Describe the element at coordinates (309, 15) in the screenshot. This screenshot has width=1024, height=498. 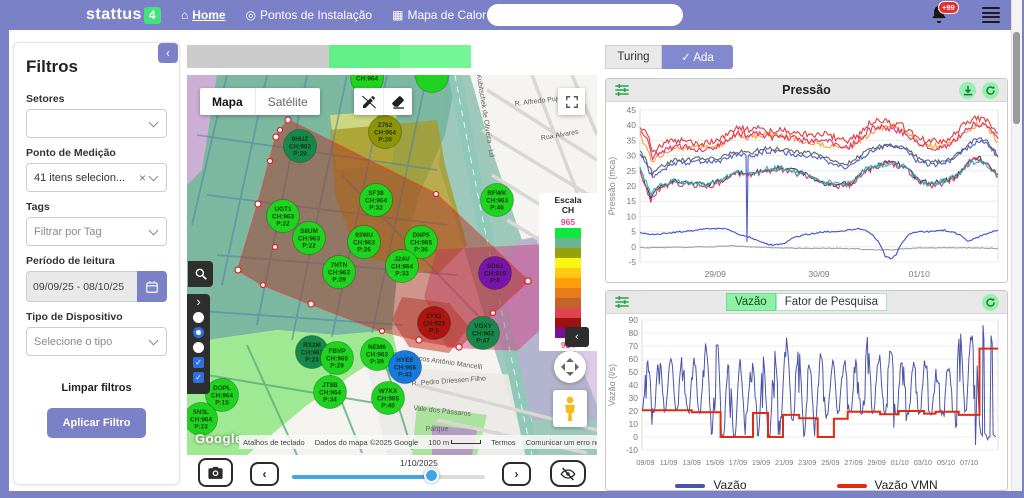
I see `nav-pontos-link: ◎ Pontos de Instalação` at that location.